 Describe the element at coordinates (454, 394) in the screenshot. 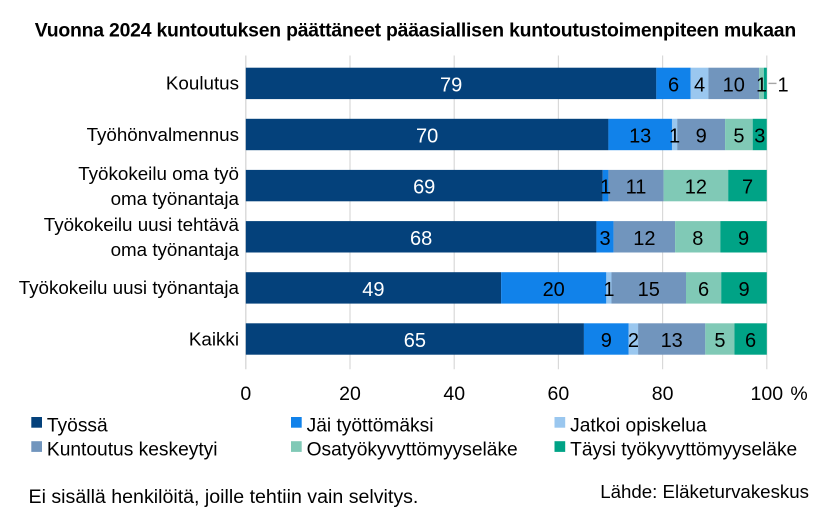

I see `svg-text: 40` at that location.